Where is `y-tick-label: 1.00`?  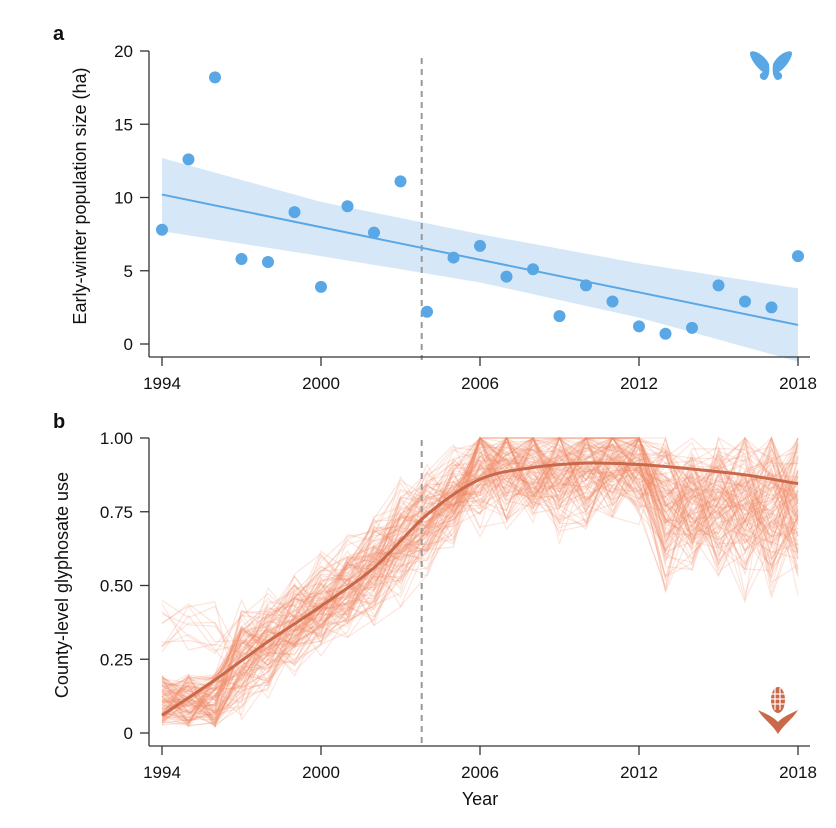 y-tick-label: 1.00 is located at coordinates (116, 438).